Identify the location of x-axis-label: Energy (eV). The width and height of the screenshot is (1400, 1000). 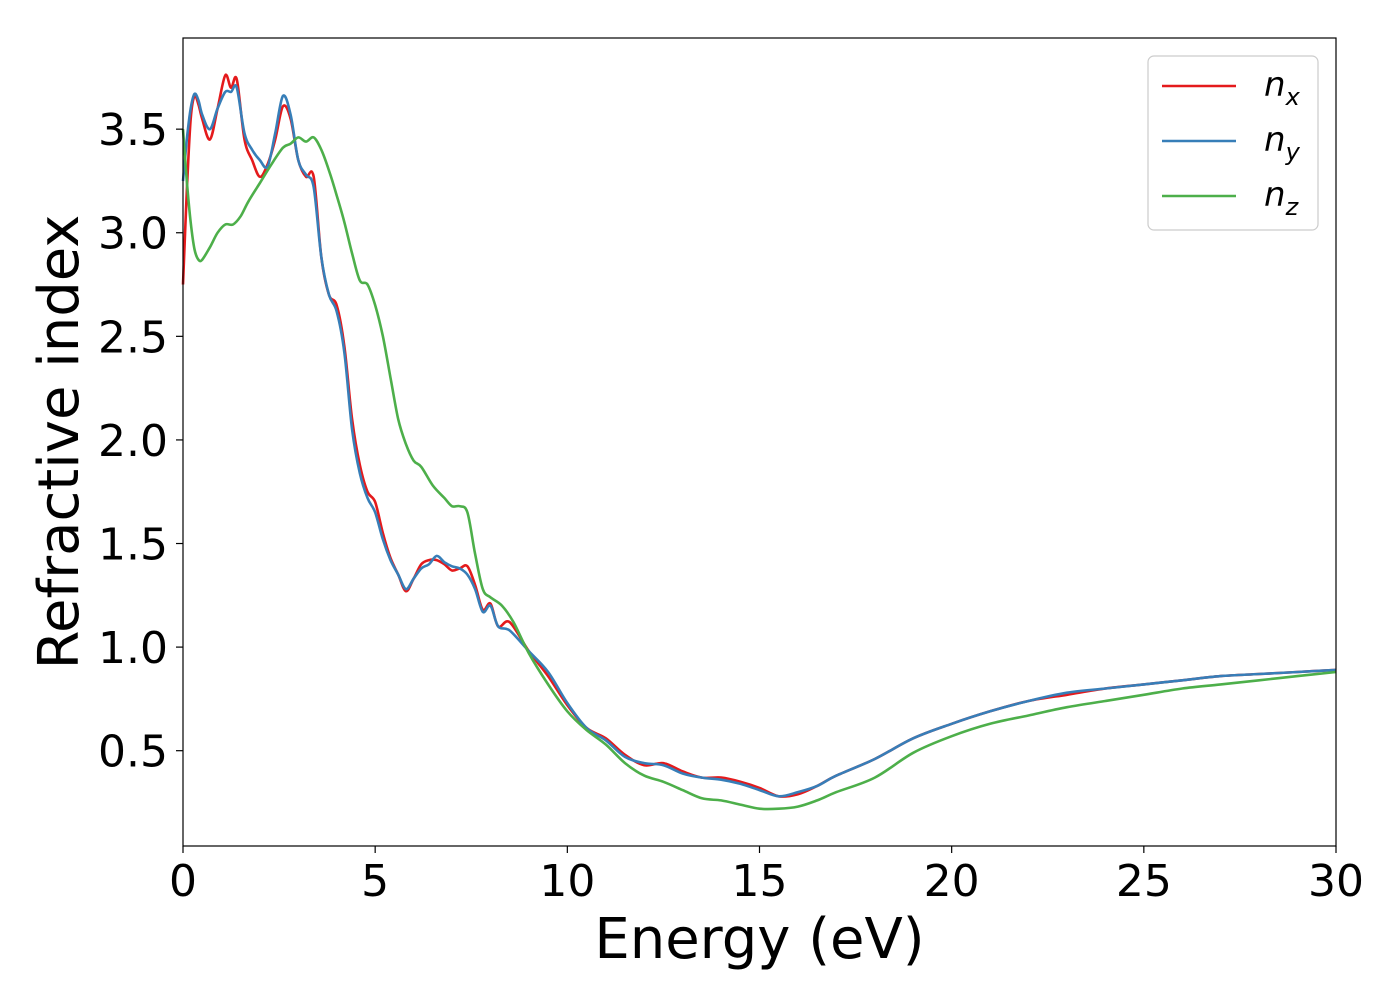
(759, 939).